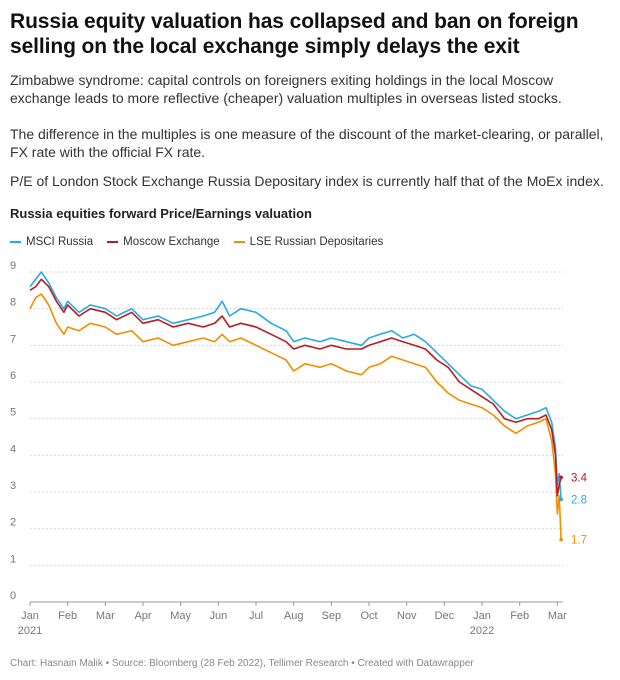 The width and height of the screenshot is (620, 680). What do you see at coordinates (113, 242) in the screenshot?
I see `legend-swatch-moex` at bounding box center [113, 242].